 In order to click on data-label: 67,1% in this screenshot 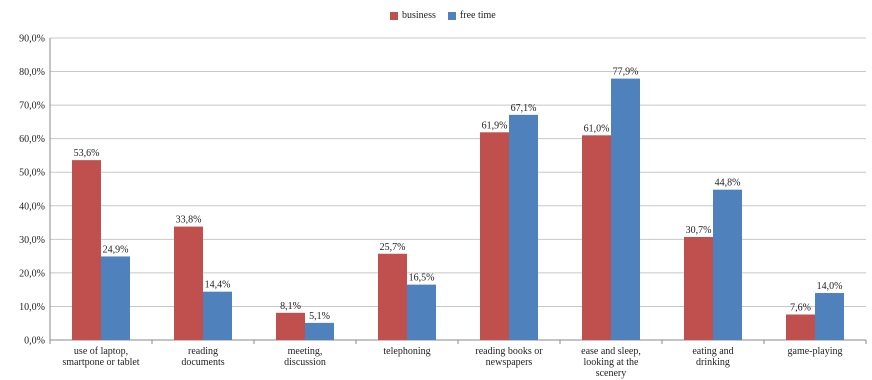, I will do `click(524, 108)`.